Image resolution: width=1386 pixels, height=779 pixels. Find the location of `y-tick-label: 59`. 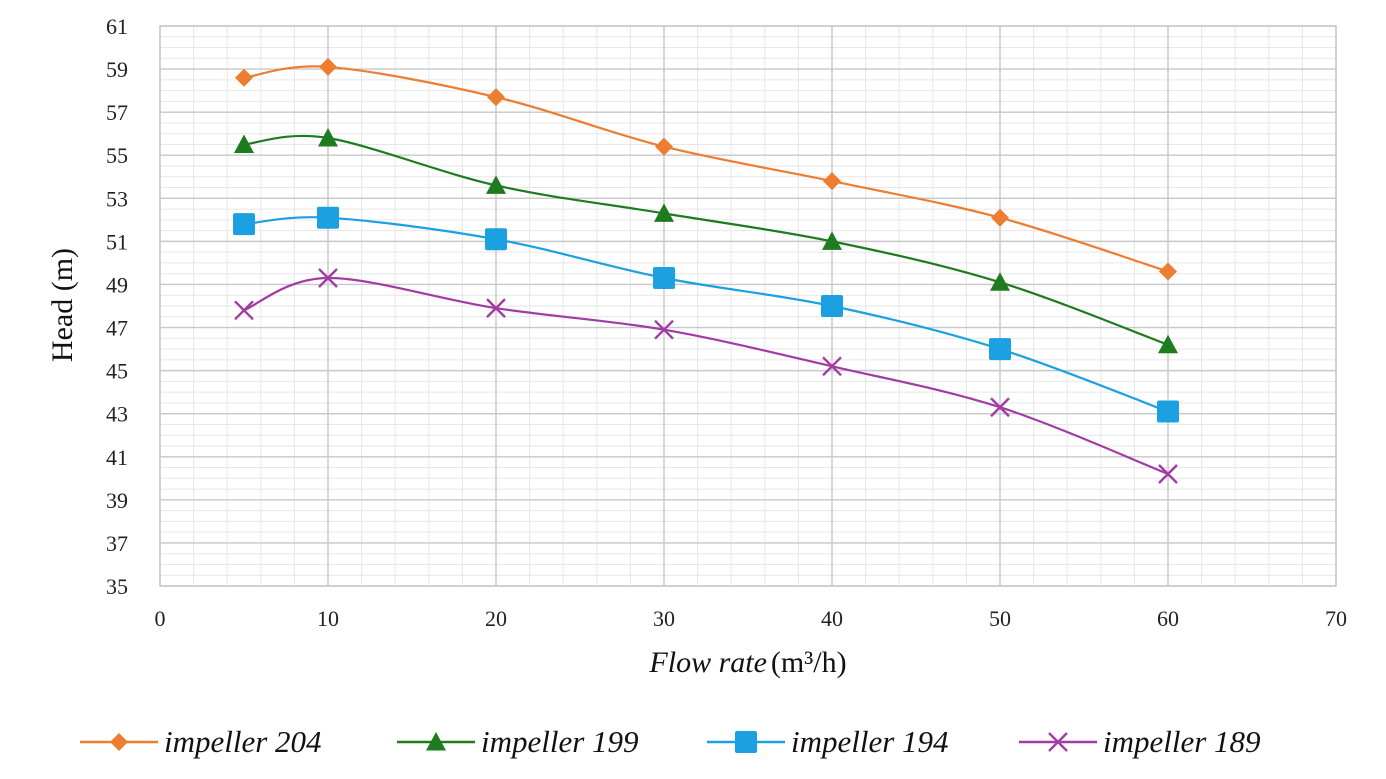

y-tick-label: 59 is located at coordinates (117, 69).